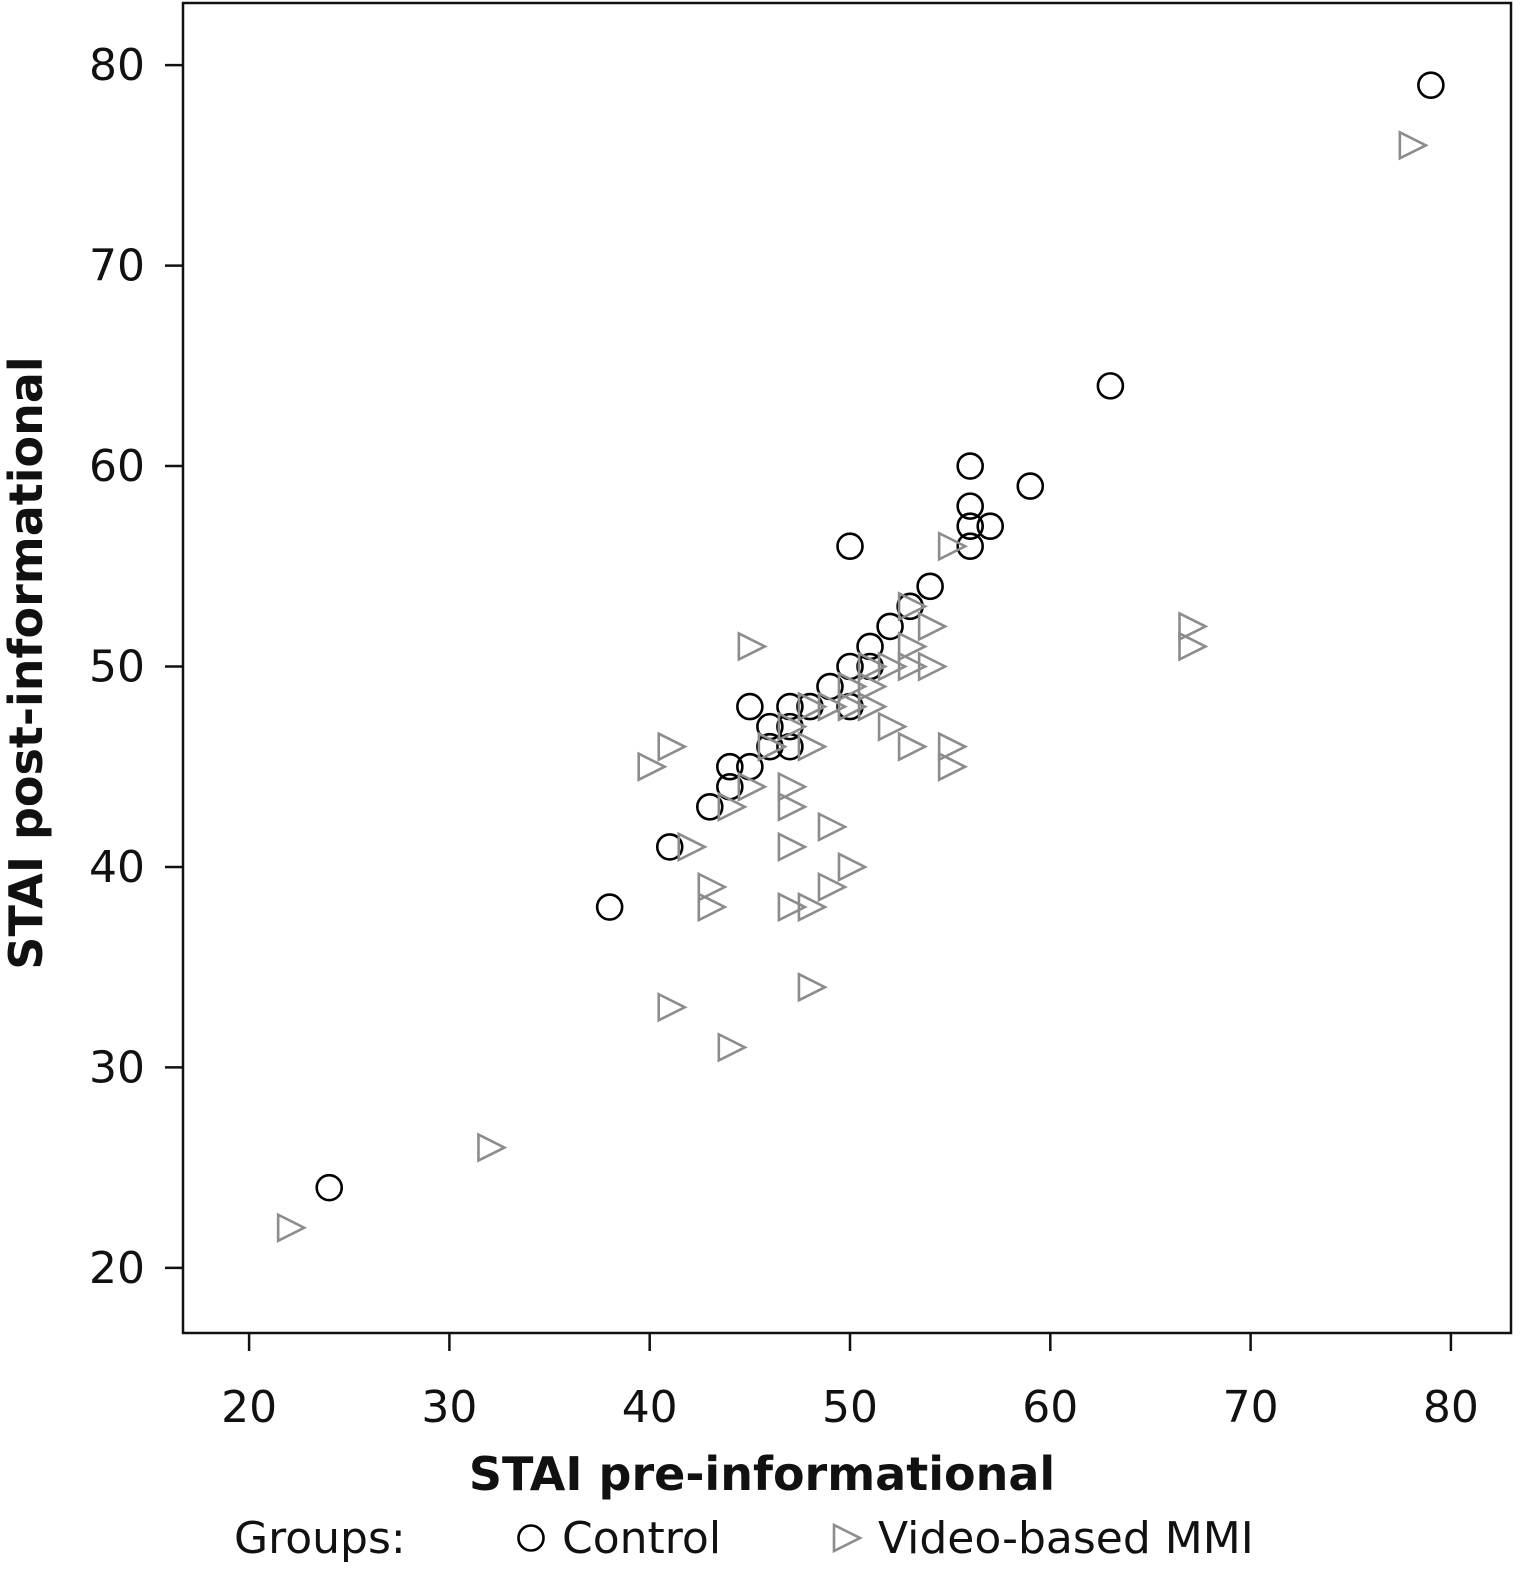 The width and height of the screenshot is (1521, 1576). I want to click on legend-triangle-marker, so click(847, 1538).